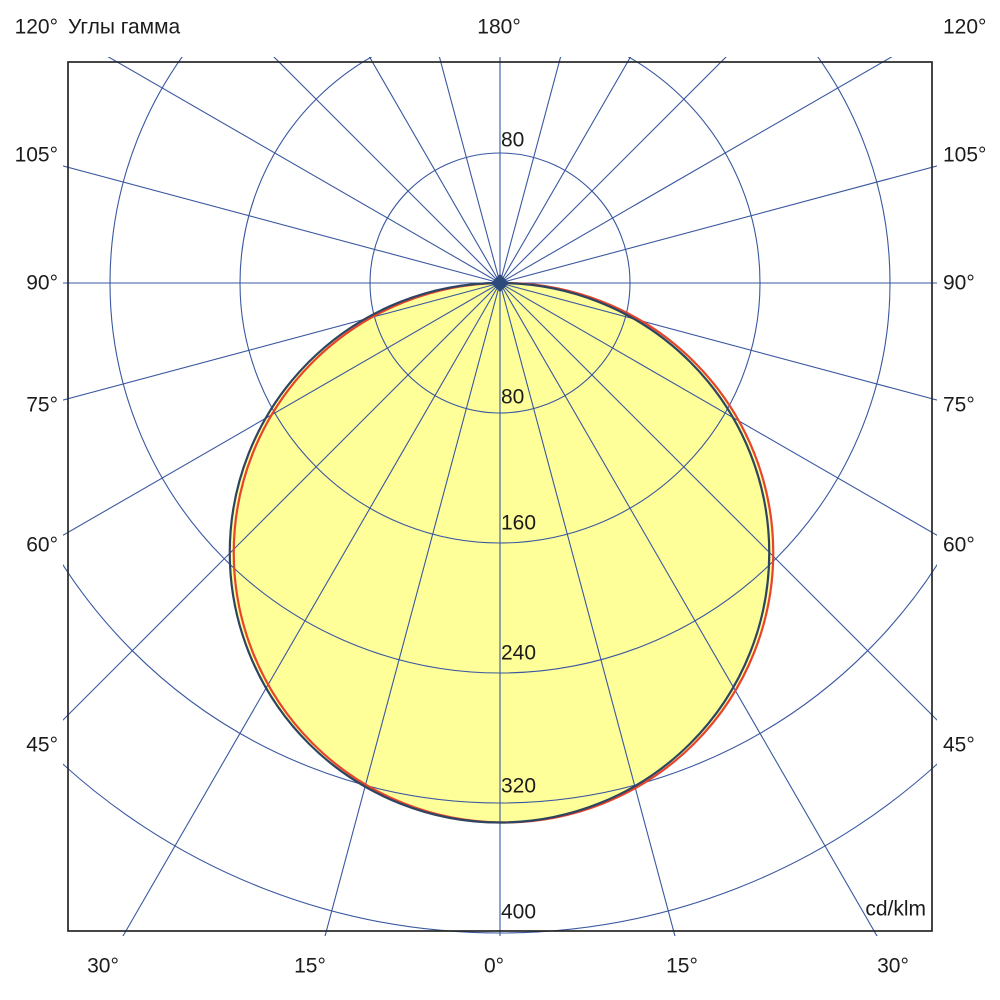  What do you see at coordinates (959, 545) in the screenshot?
I see `gamma-label-60-right: 60°` at bounding box center [959, 545].